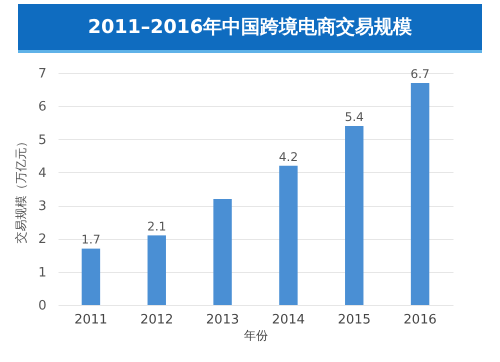 The image size is (500, 362). What do you see at coordinates (420, 73) in the screenshot?
I see `data-label: 6.7` at bounding box center [420, 73].